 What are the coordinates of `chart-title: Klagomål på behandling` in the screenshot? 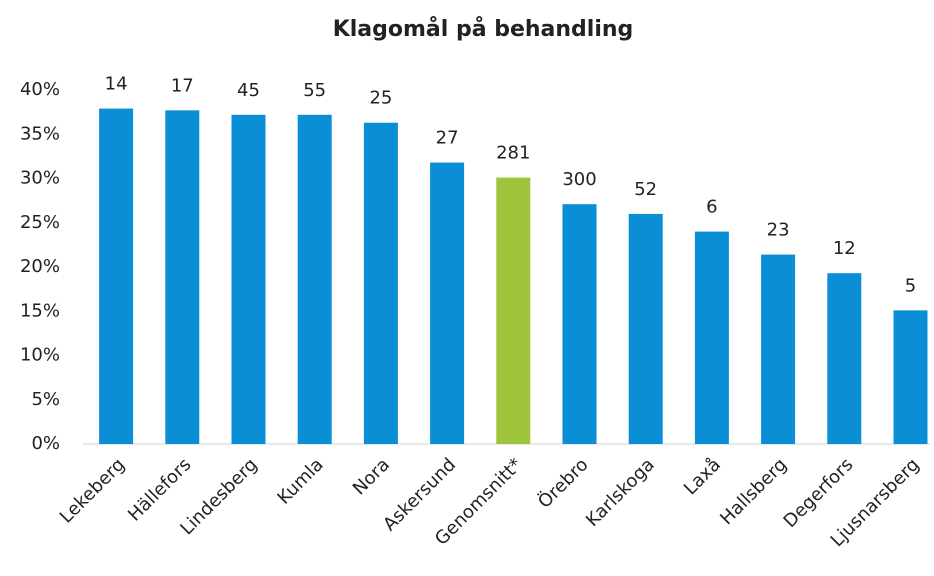 It's located at (483, 29).